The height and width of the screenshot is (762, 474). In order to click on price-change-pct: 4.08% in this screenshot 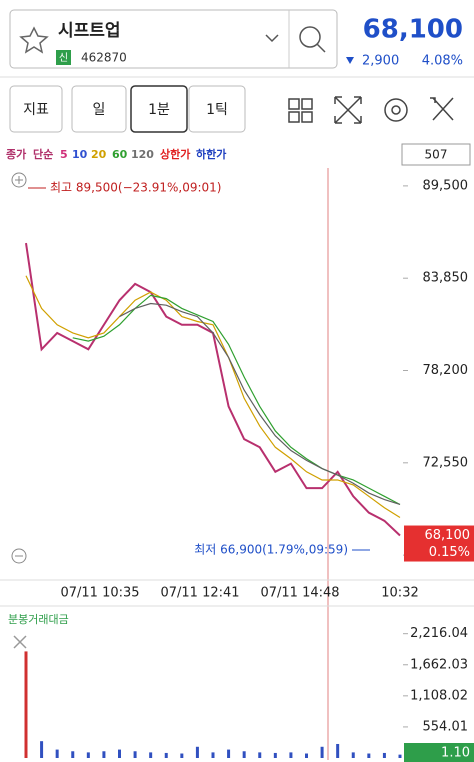, I will do `click(442, 61)`.